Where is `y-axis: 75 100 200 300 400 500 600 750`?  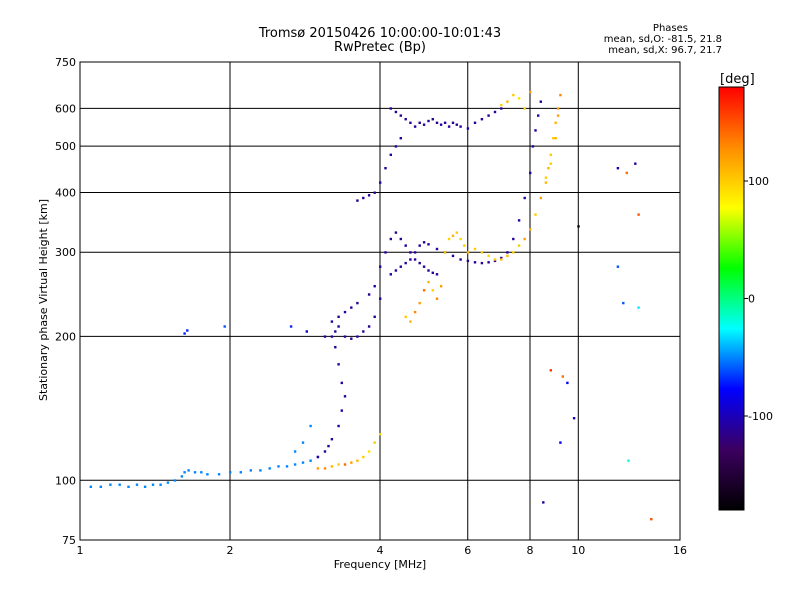 y-axis: 75 100 200 300 400 500 600 750 is located at coordinates (65, 301).